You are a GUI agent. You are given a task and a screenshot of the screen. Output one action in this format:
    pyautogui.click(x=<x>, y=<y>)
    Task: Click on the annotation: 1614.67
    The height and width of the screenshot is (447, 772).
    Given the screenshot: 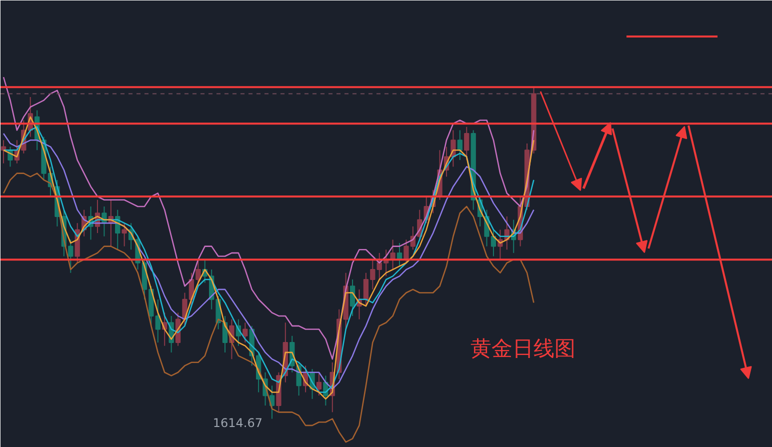 What is the action you would take?
    pyautogui.click(x=237, y=423)
    